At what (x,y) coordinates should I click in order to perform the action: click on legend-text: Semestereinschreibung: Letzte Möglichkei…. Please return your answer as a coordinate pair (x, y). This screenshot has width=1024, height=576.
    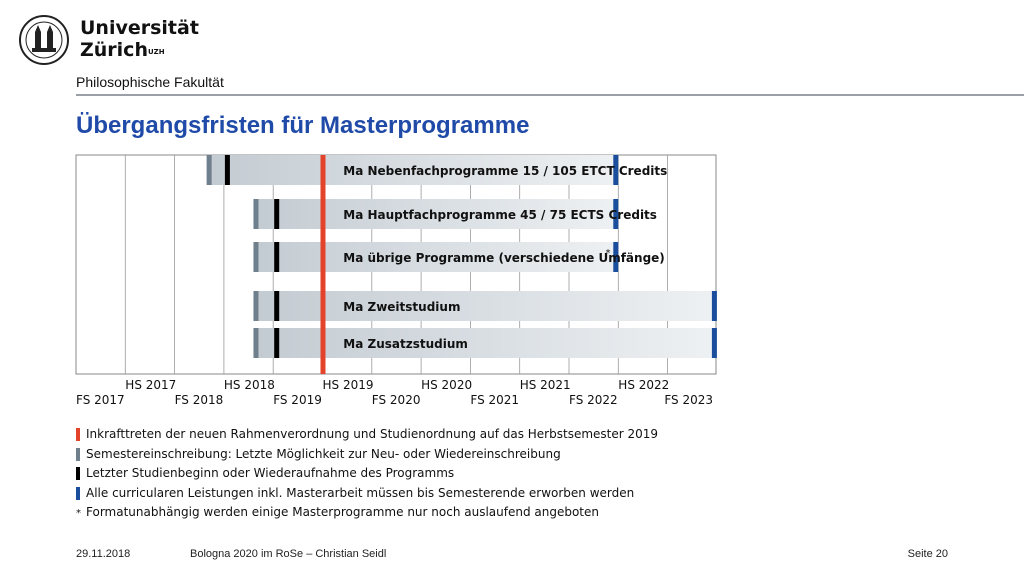
    Looking at the image, I should click on (323, 453).